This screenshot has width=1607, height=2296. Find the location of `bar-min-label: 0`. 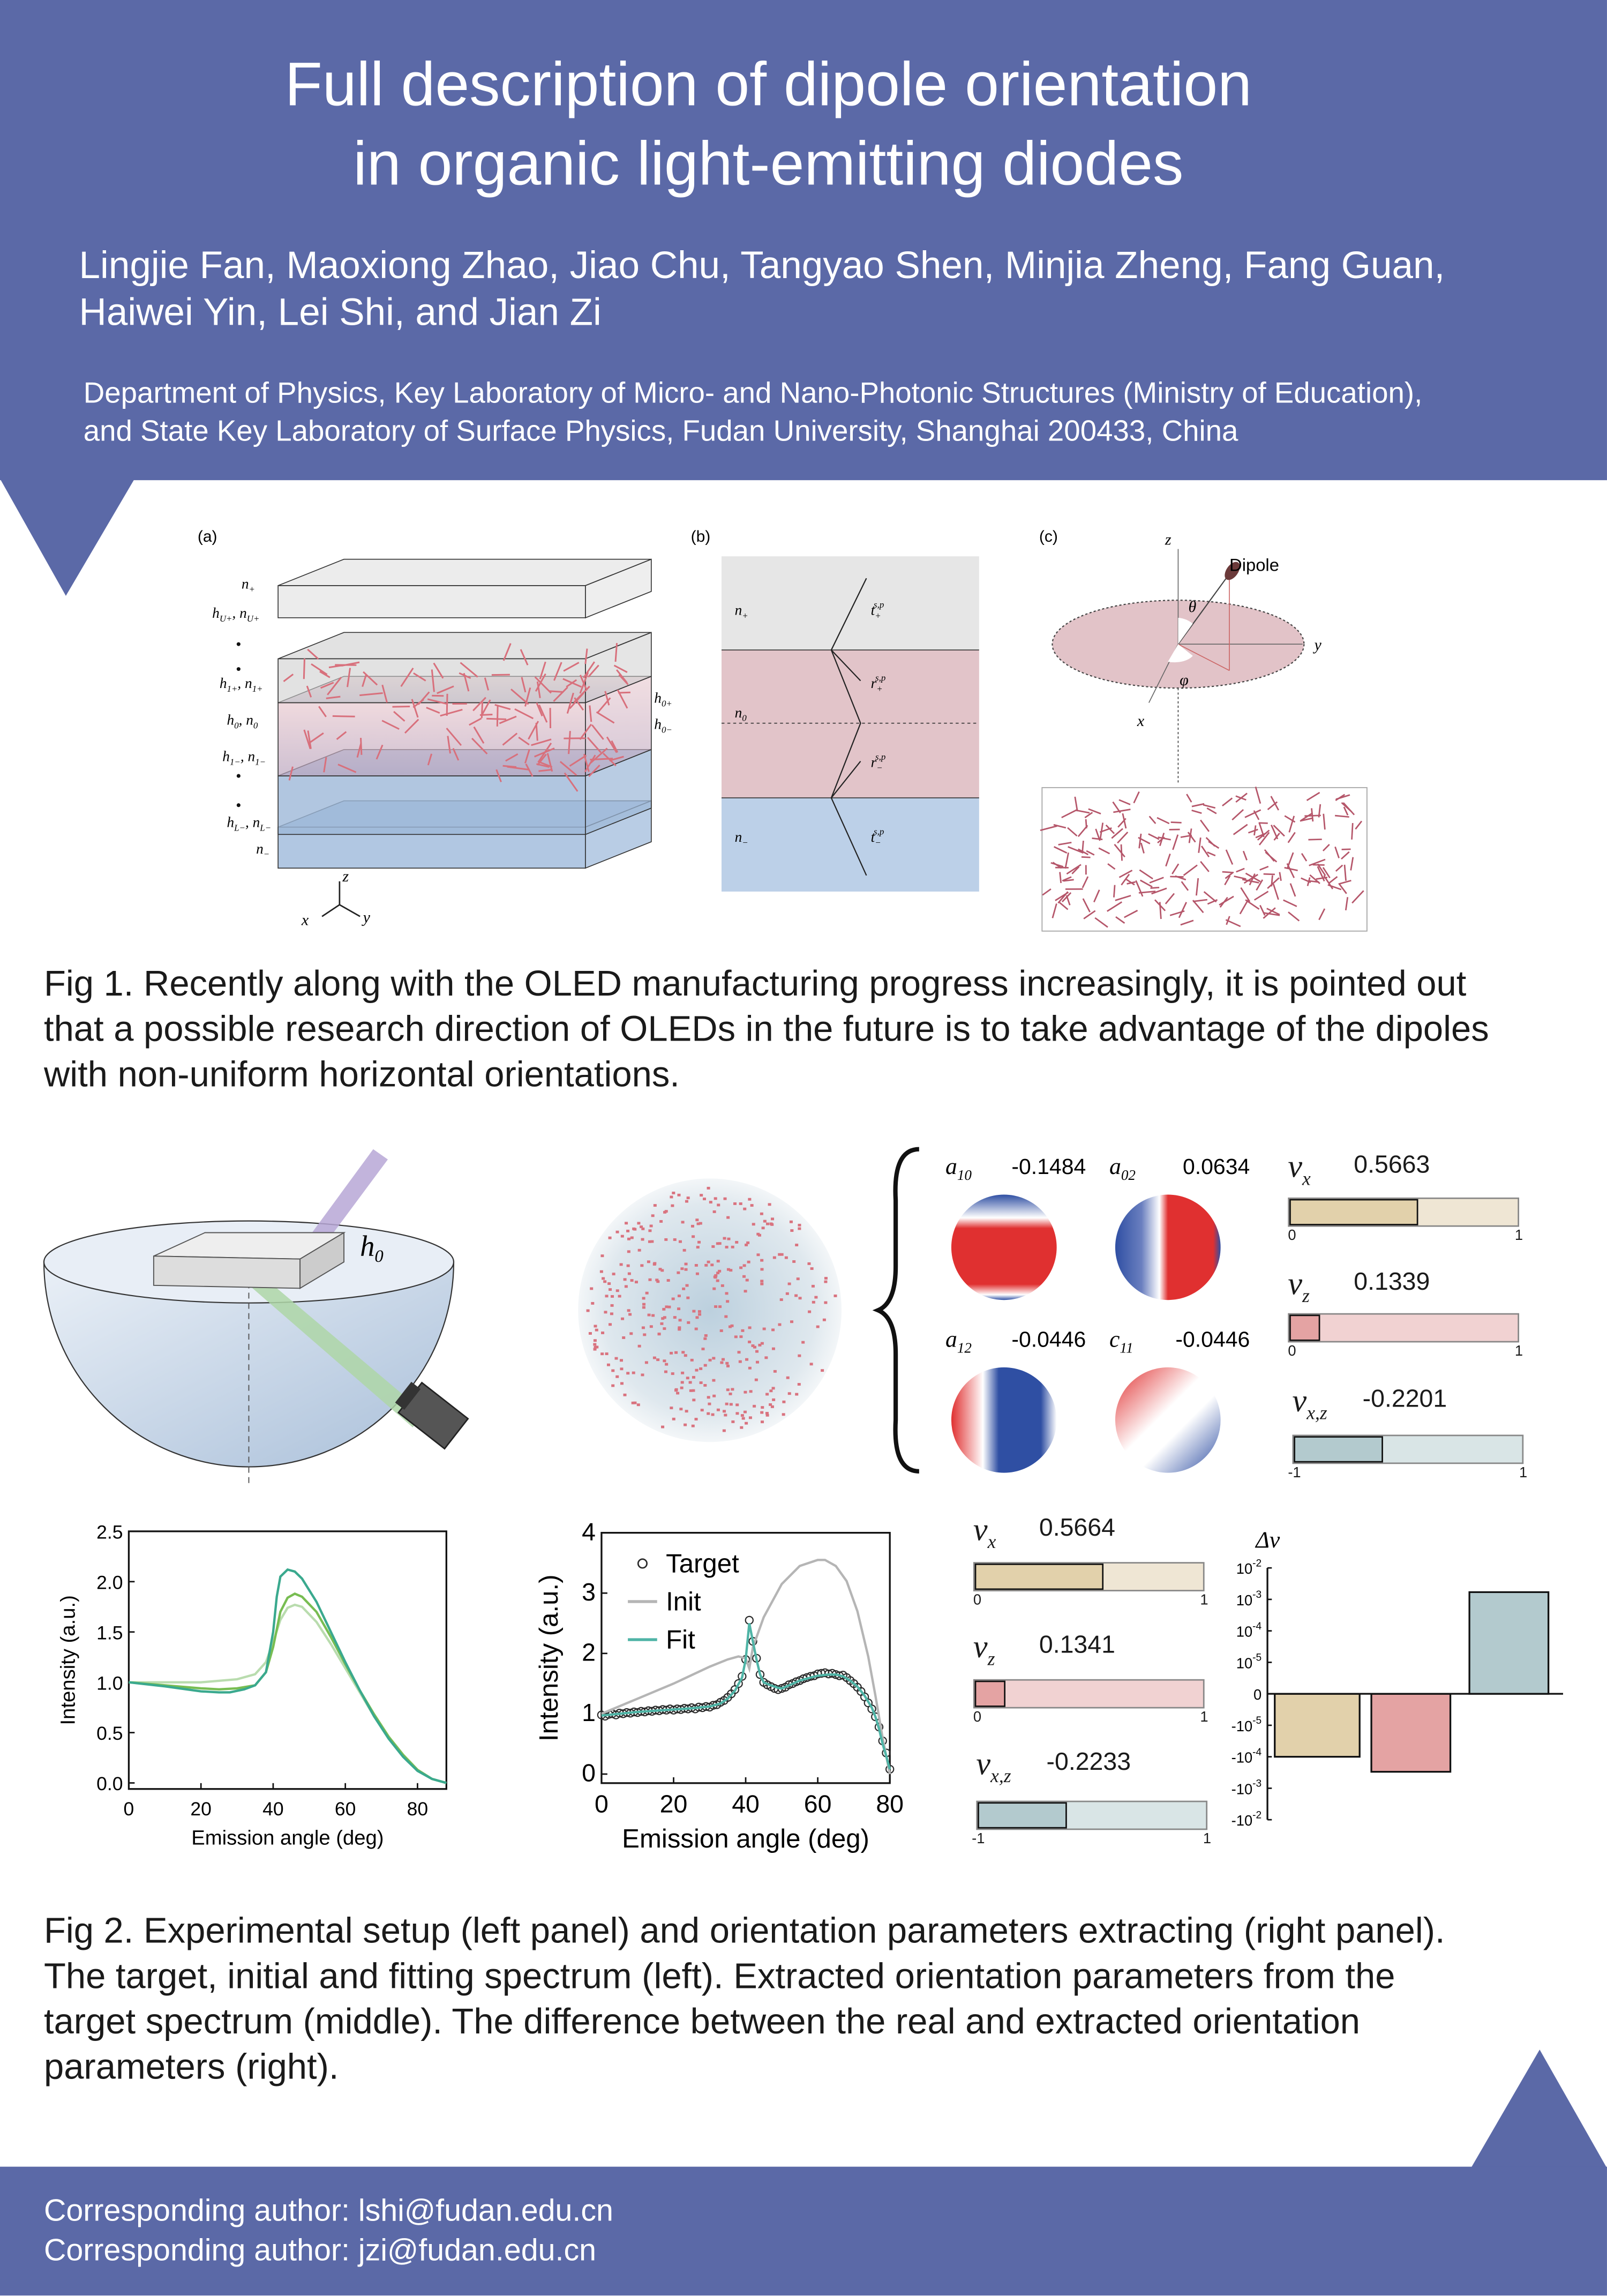

bar-min-label: 0 is located at coordinates (1292, 1352).